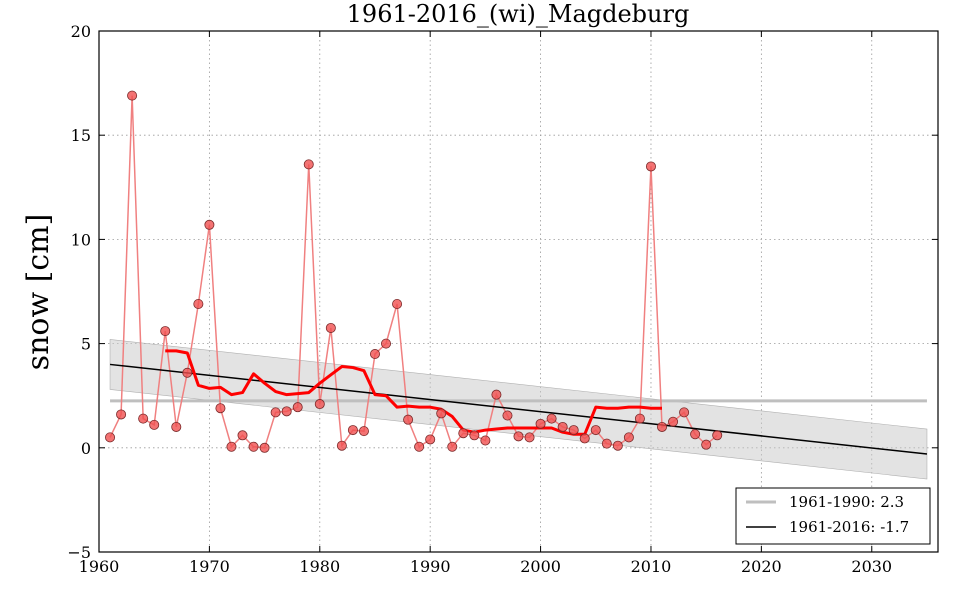 Image resolution: width=960 pixels, height=600 pixels. Describe the element at coordinates (846, 502) in the screenshot. I see `legend-label-baseline: 1961-1990: 2.3` at that location.